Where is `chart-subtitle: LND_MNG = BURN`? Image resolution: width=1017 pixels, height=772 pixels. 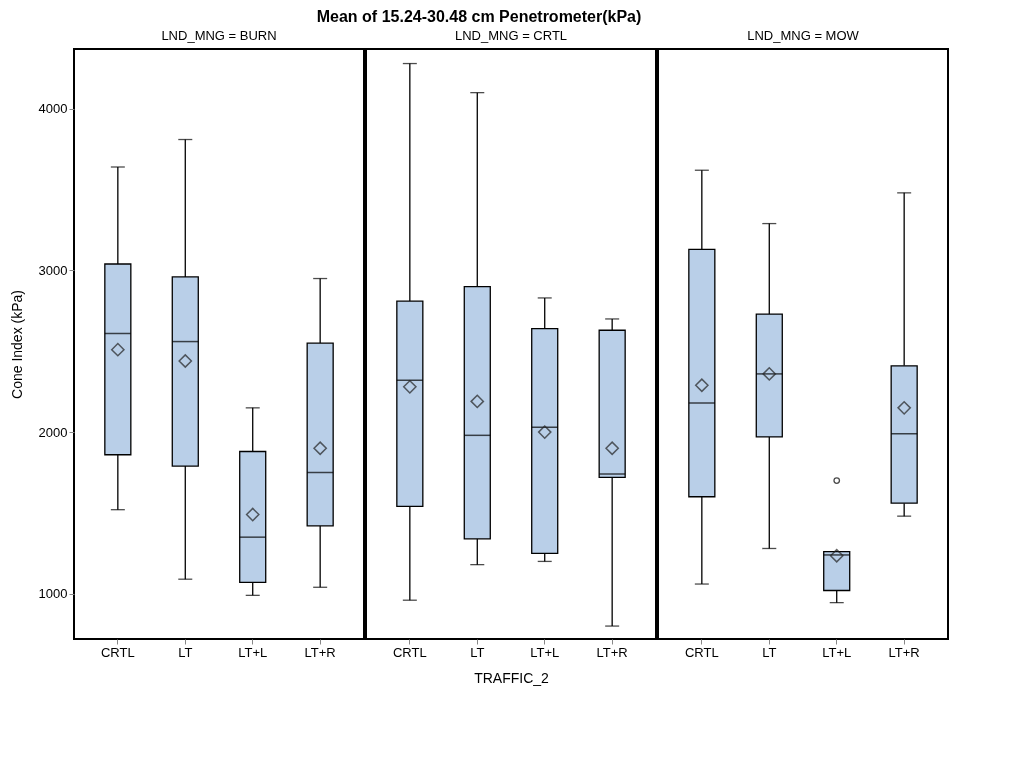
chart-subtitle: LND_MNG = BURN is located at coordinates (219, 35).